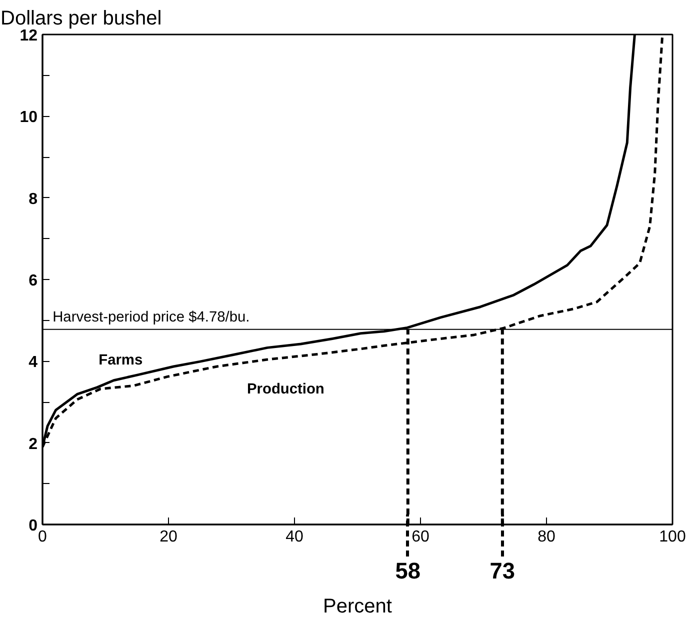 The height and width of the screenshot is (620, 696). What do you see at coordinates (33, 281) in the screenshot?
I see `y-tick-label: 6` at bounding box center [33, 281].